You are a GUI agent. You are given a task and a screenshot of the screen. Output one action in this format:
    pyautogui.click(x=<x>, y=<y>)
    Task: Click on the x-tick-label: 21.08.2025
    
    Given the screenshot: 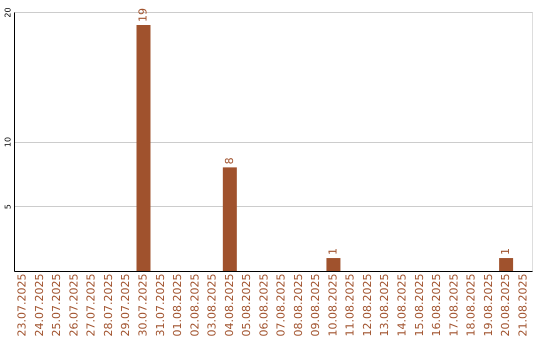 What is the action you would take?
    pyautogui.click(x=523, y=305)
    